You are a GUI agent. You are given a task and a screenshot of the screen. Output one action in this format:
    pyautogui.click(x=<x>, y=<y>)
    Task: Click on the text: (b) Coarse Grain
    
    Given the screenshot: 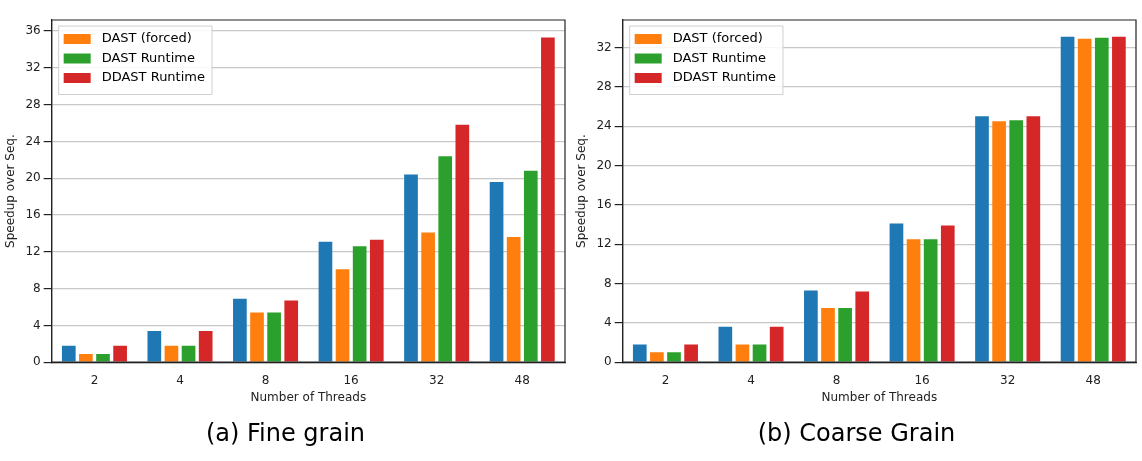 What is the action you would take?
    pyautogui.click(x=856, y=433)
    